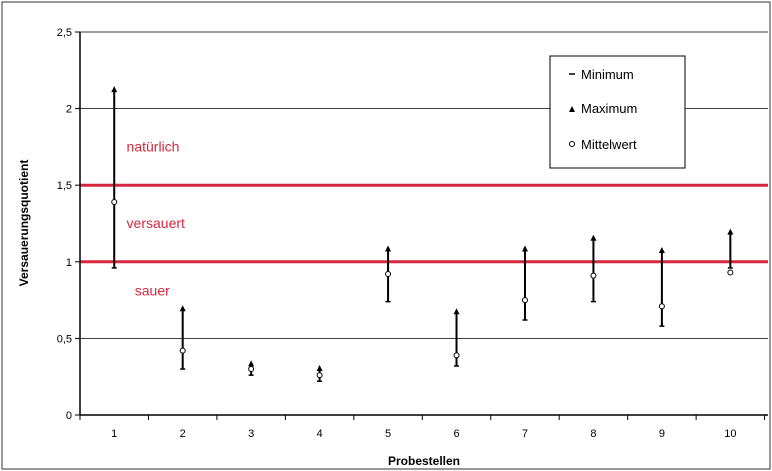  What do you see at coordinates (69, 263) in the screenshot?
I see `y-tick-label-2: 1` at bounding box center [69, 263].